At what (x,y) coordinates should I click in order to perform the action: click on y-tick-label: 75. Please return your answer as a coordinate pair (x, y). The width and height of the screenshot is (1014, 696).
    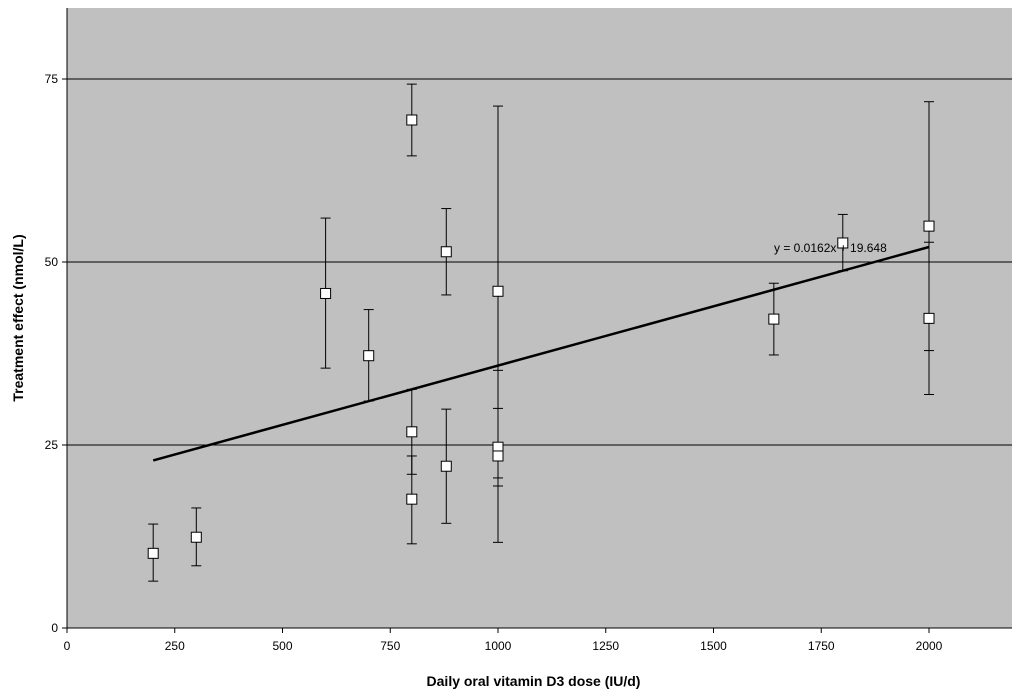
    Looking at the image, I should click on (52, 79).